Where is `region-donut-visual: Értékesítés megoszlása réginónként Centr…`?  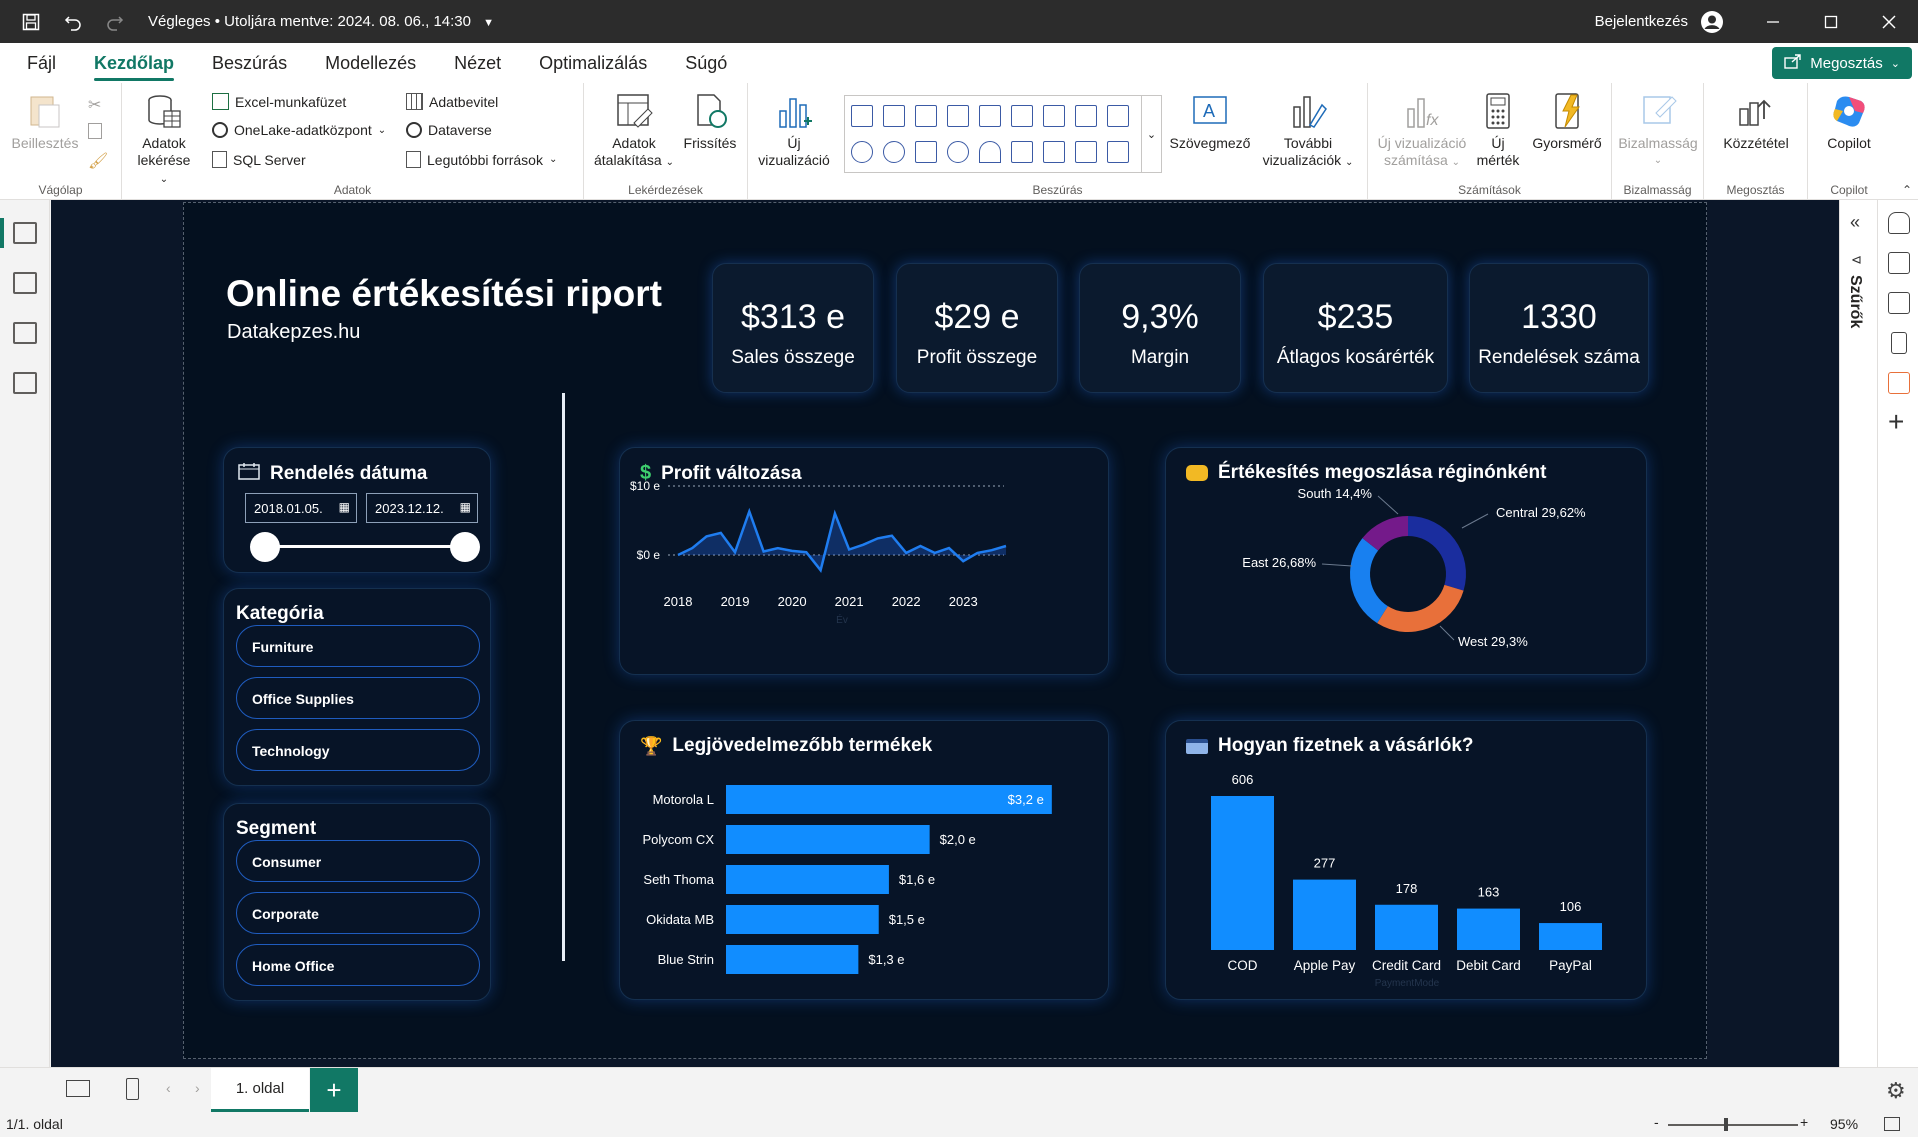 region-donut-visual: Értékesítés megoszlása réginónként Centr… is located at coordinates (1406, 561).